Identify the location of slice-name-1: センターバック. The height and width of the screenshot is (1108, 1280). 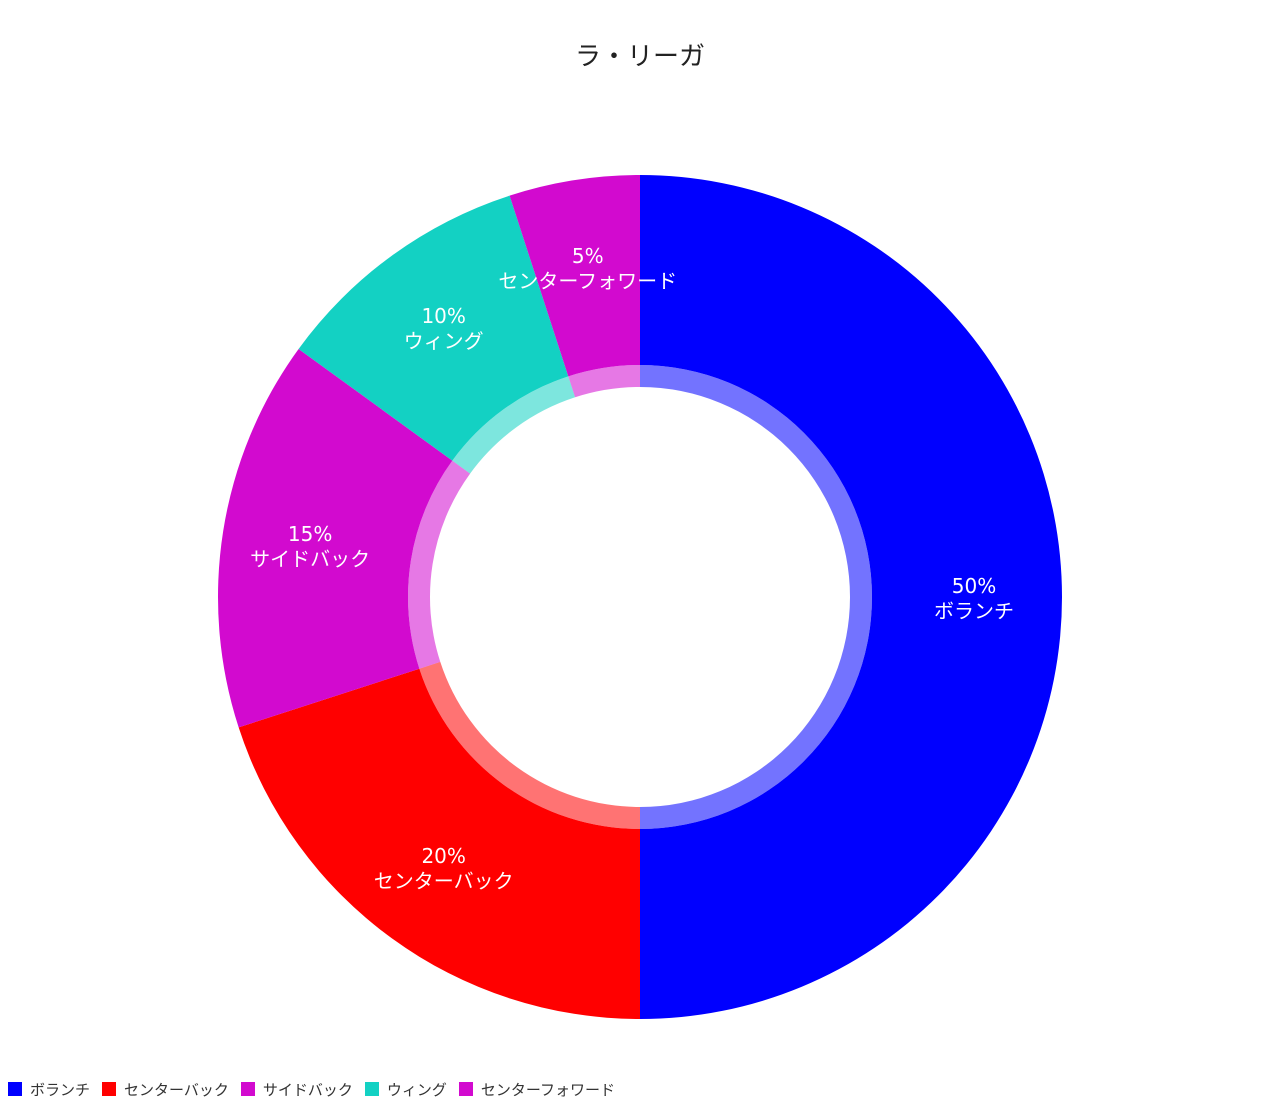
(444, 881).